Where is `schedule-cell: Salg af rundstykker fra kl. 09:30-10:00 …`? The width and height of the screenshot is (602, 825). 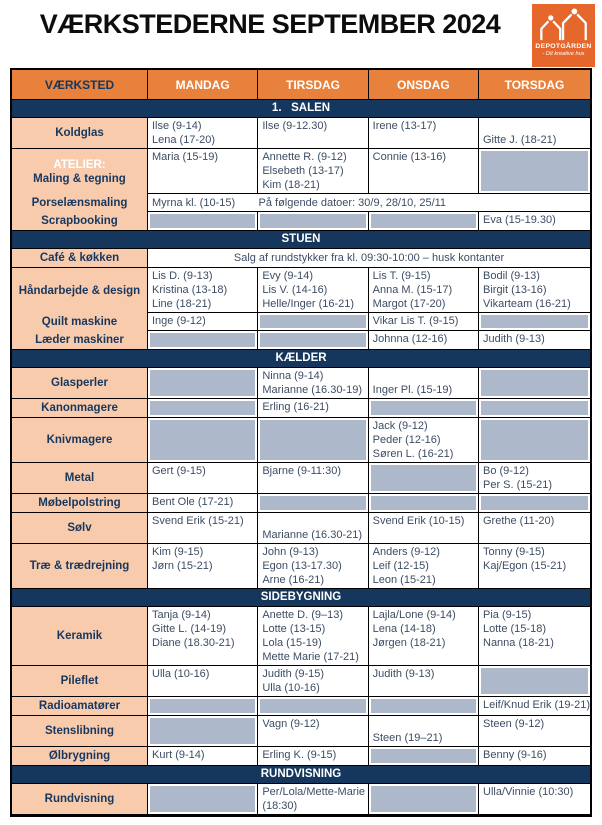
schedule-cell: Salg af rundstykker fra kl. 09:30-10:00 … is located at coordinates (369, 258).